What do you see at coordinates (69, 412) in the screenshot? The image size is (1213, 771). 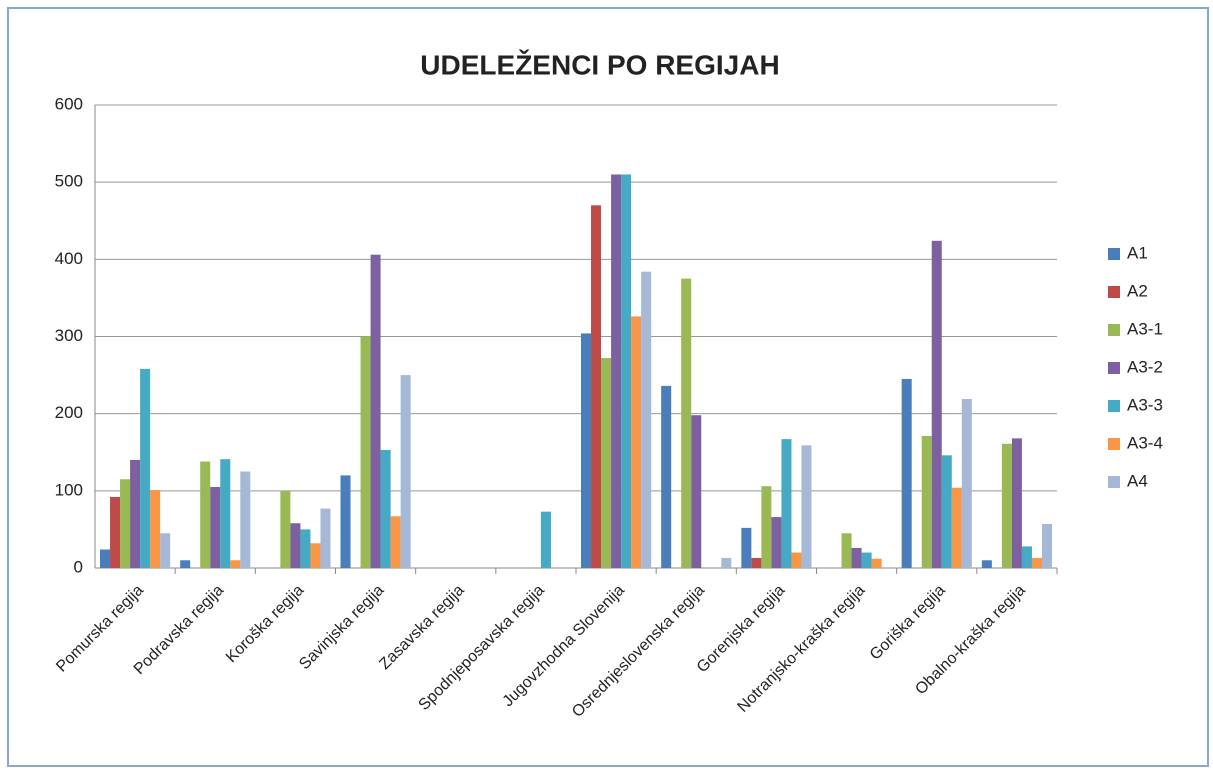 I see `y-tick-label: 200` at bounding box center [69, 412].